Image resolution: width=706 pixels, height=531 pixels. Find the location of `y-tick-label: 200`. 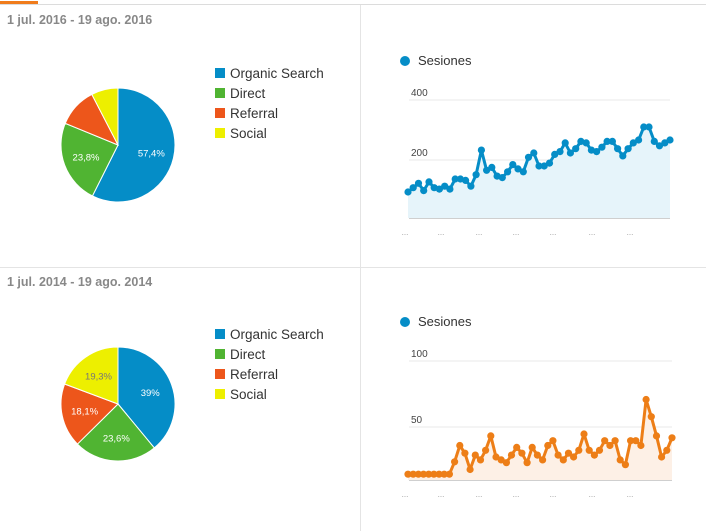

y-tick-label: 200 is located at coordinates (419, 153).